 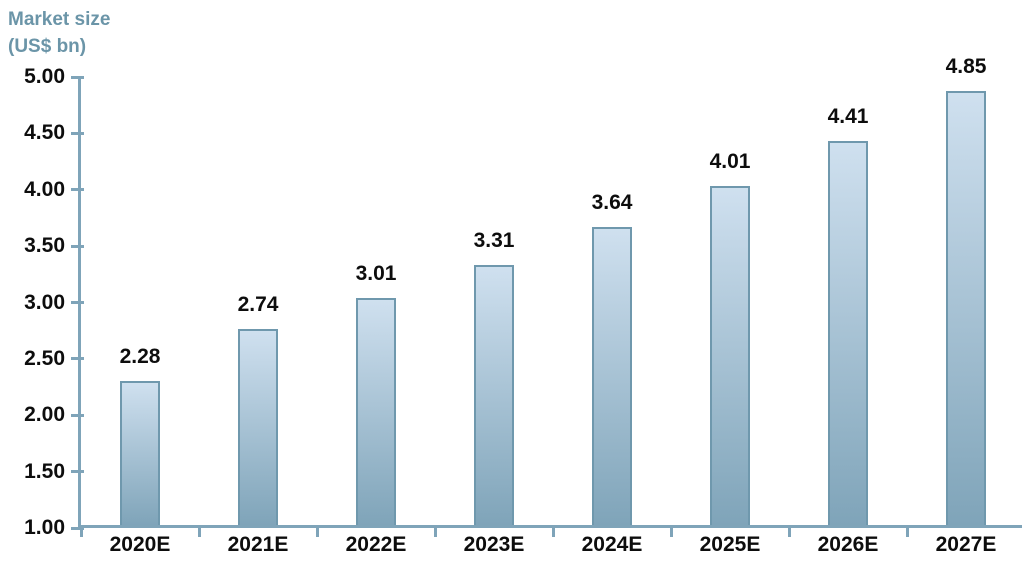 I want to click on y-axis-label: 4.00, so click(x=44, y=189).